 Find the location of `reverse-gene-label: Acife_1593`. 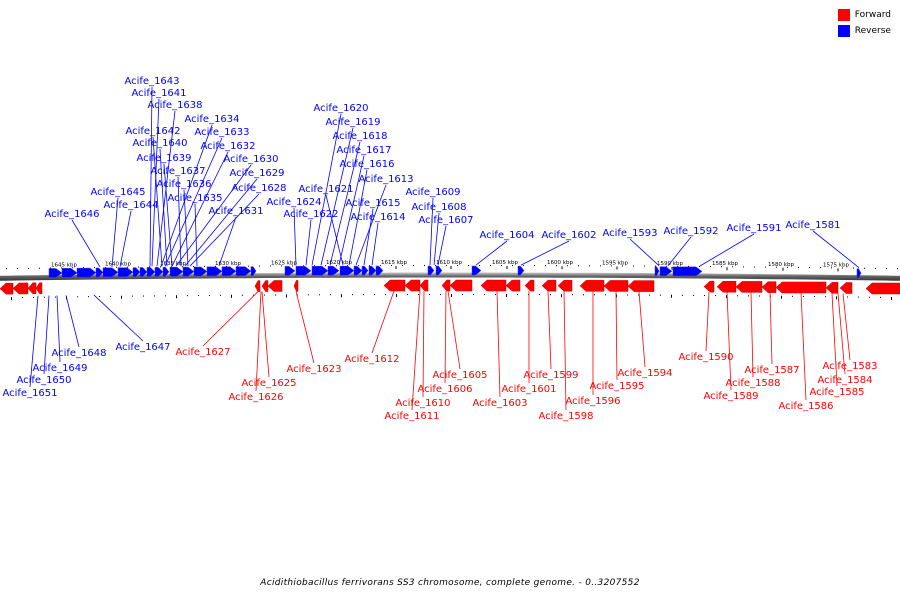

reverse-gene-label: Acife_1593 is located at coordinates (629, 233).